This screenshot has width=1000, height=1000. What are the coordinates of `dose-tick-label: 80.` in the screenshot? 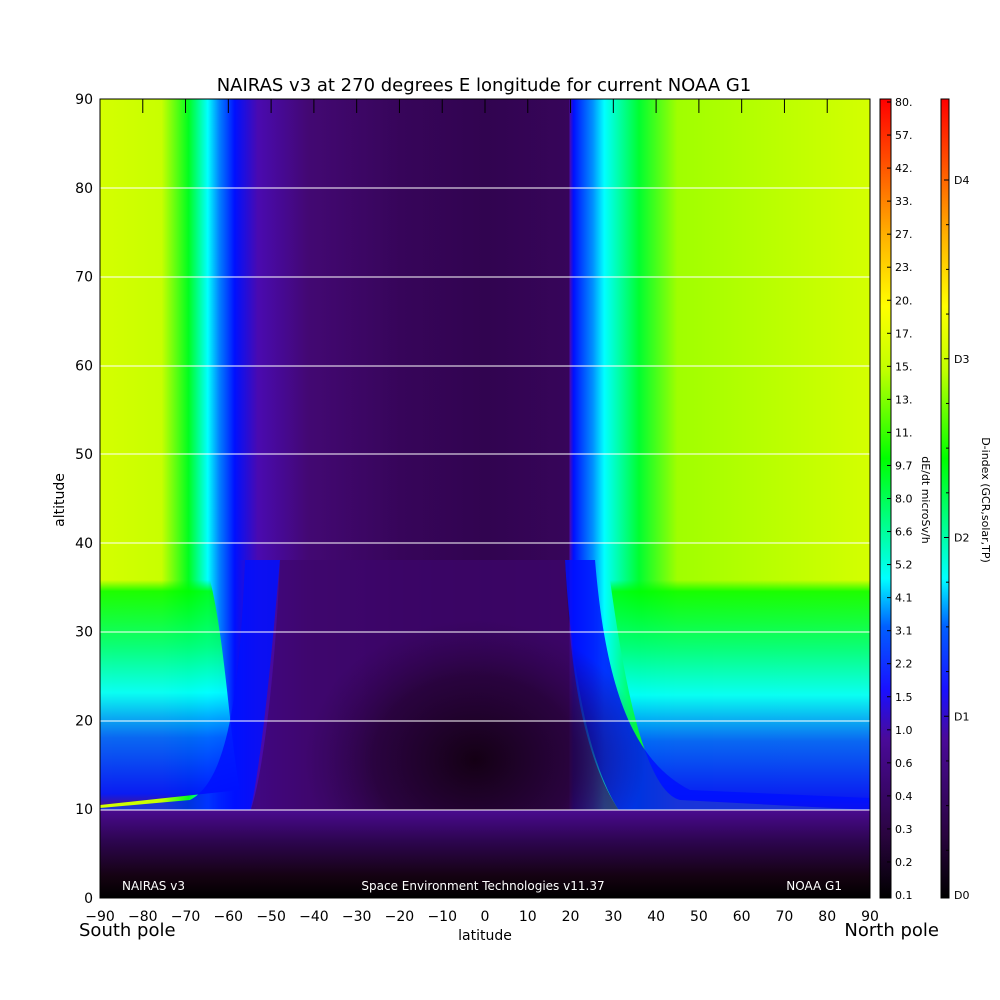 It's located at (904, 102).